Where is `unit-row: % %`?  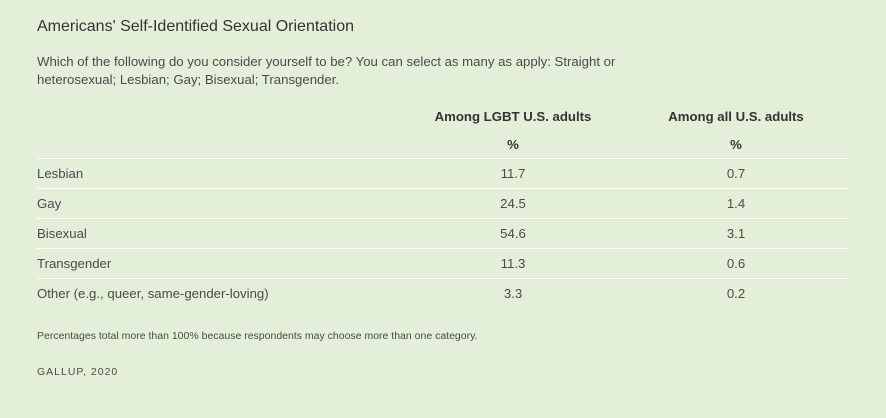 unit-row: % % is located at coordinates (442, 144).